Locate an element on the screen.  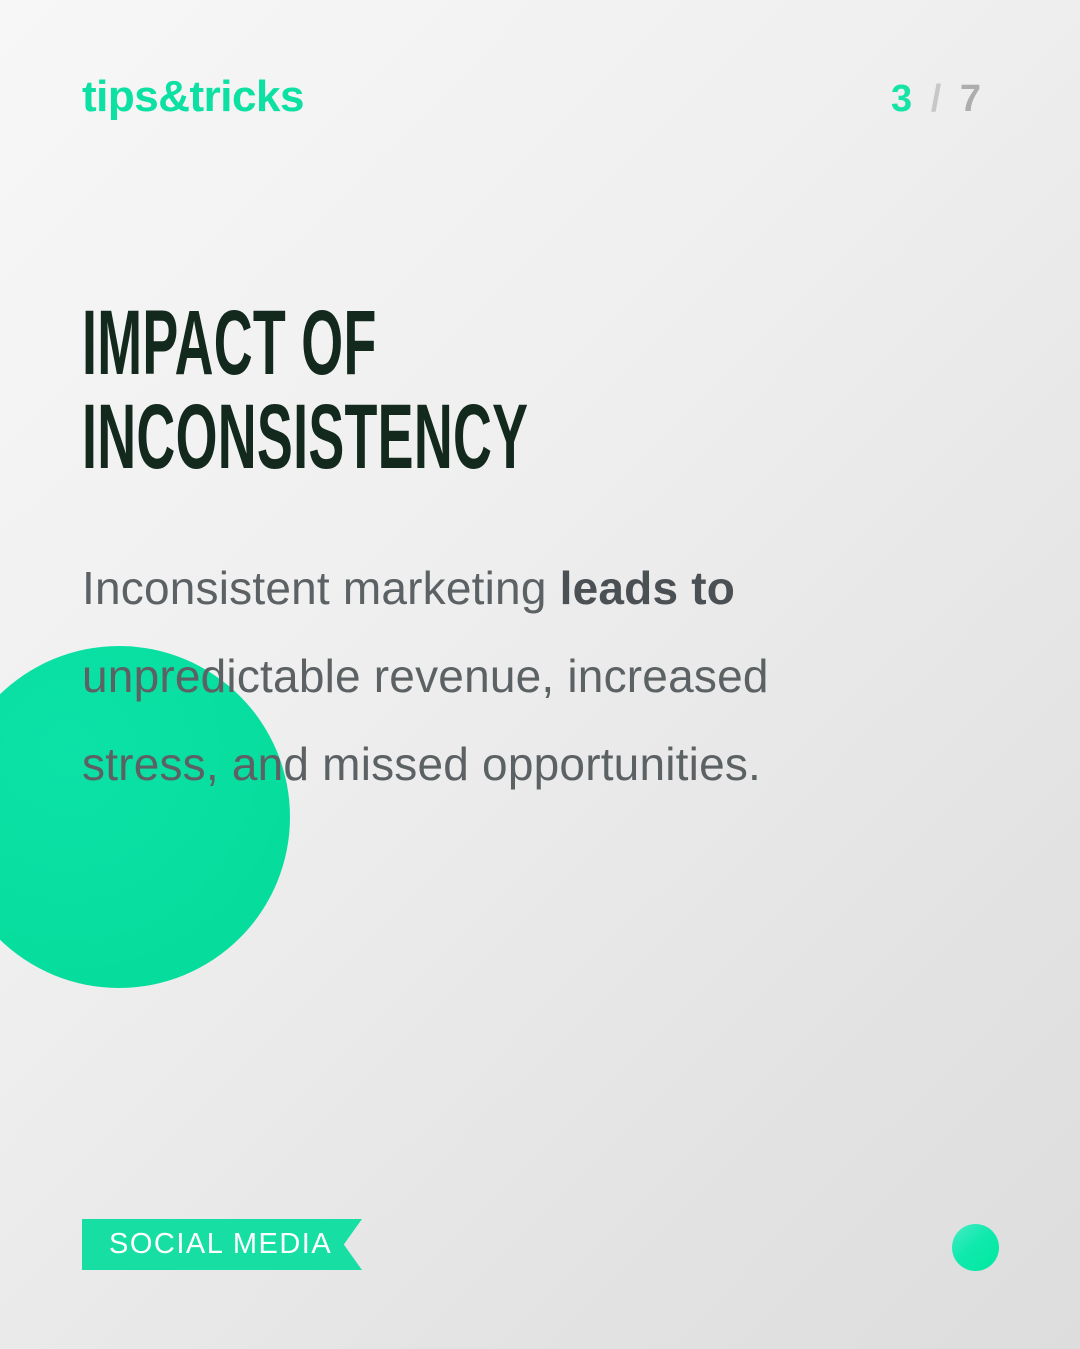
slide-title-line1: IMPACT OF is located at coordinates (229, 343).